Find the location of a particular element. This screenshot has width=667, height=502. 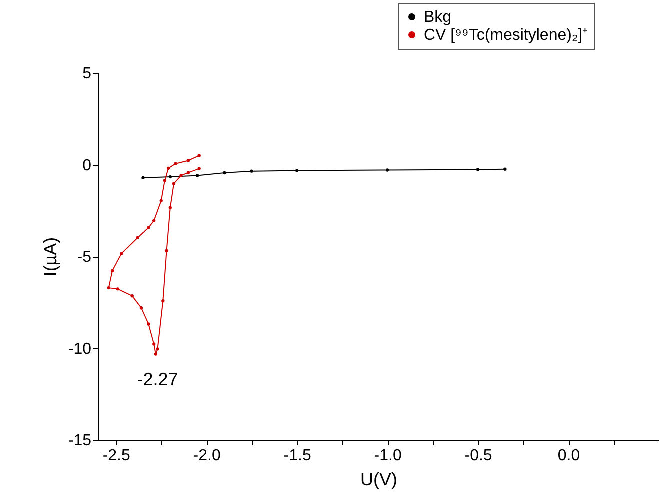

x-tick-label: -2.5 is located at coordinates (116, 456).